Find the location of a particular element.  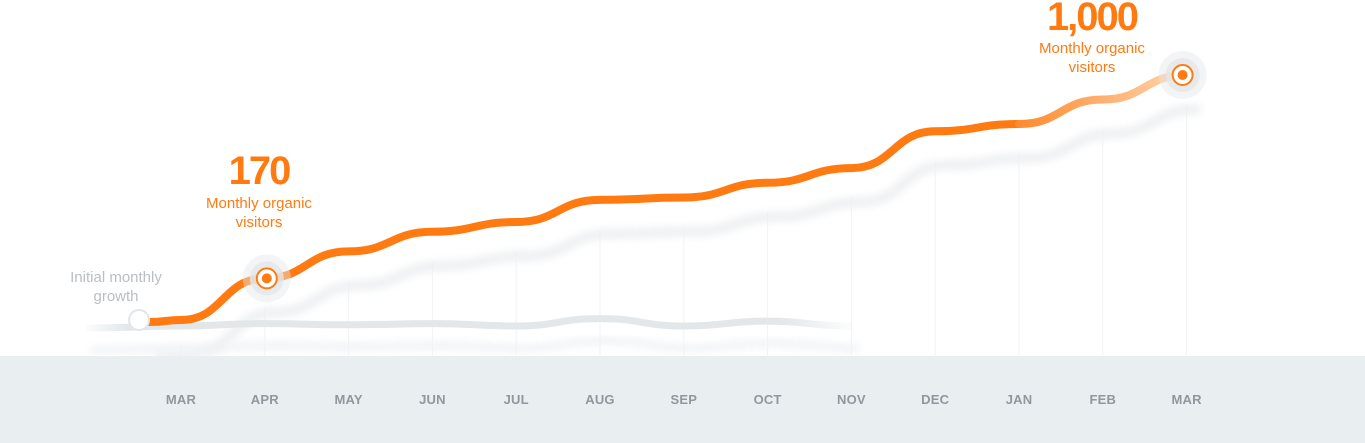

callout-number: 1,000 is located at coordinates (1092, 19).